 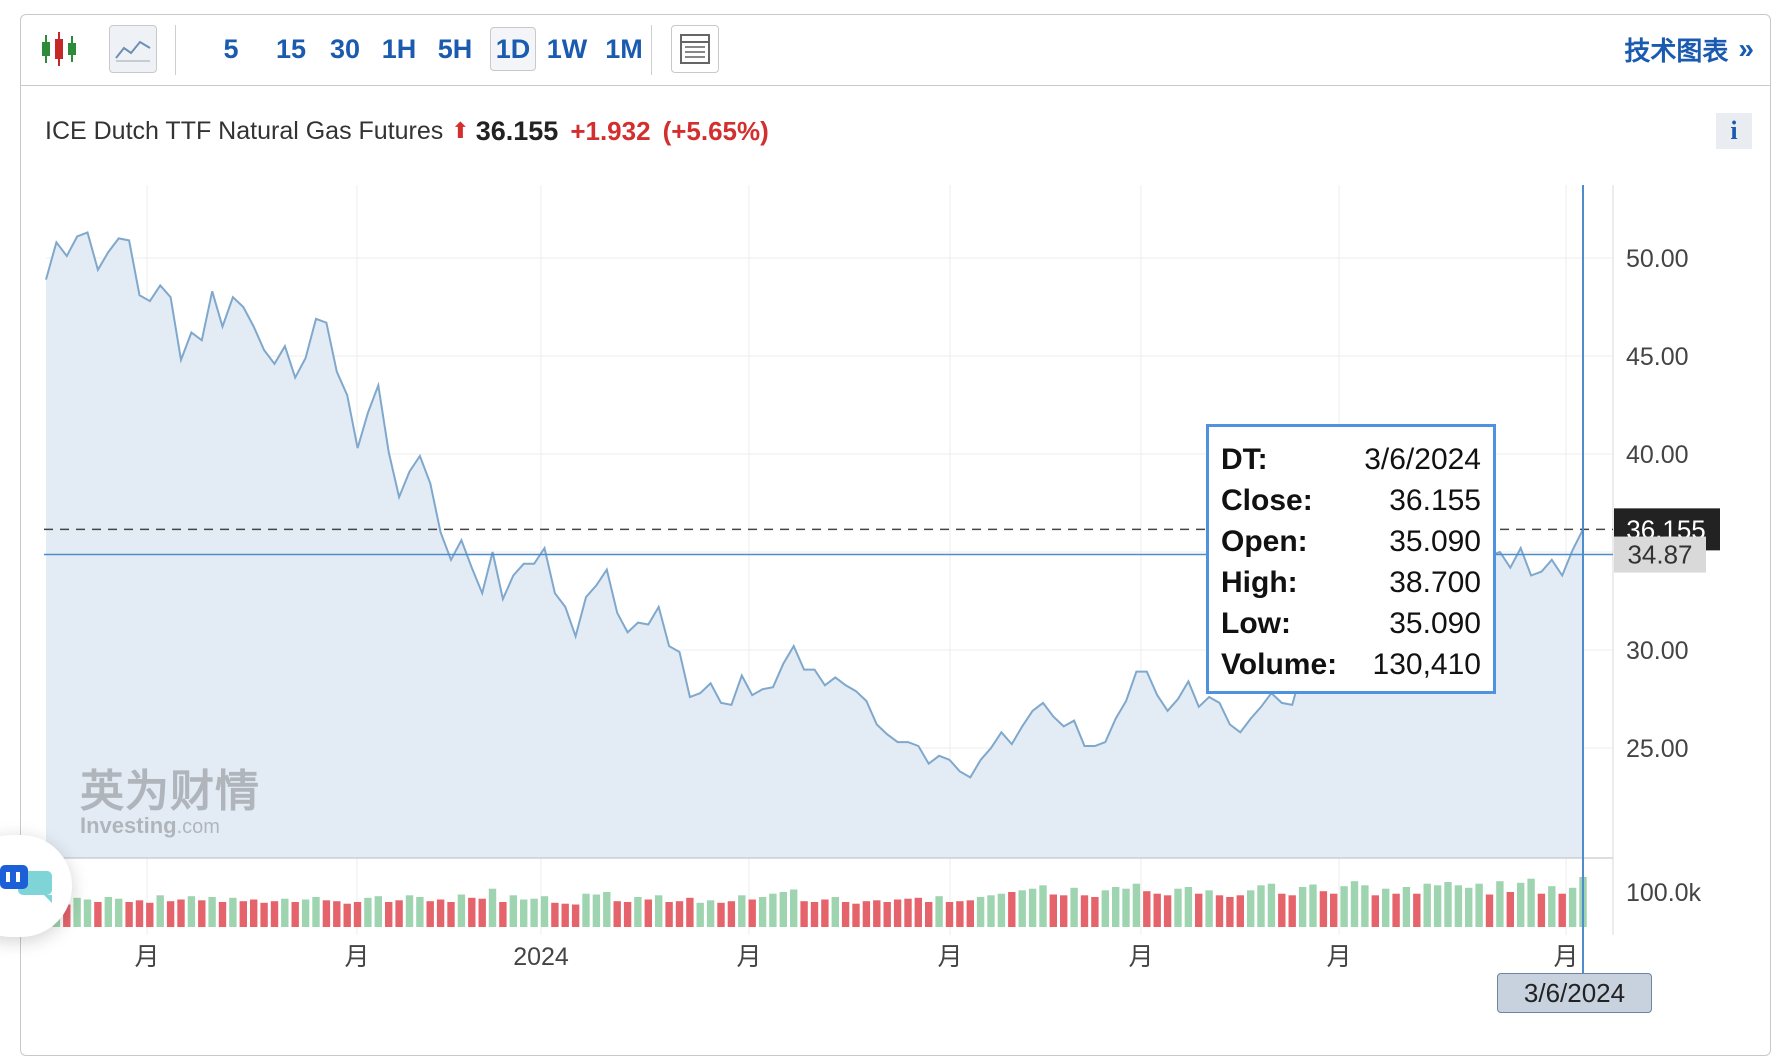 What do you see at coordinates (1734, 131) in the screenshot?
I see `info-button: i` at bounding box center [1734, 131].